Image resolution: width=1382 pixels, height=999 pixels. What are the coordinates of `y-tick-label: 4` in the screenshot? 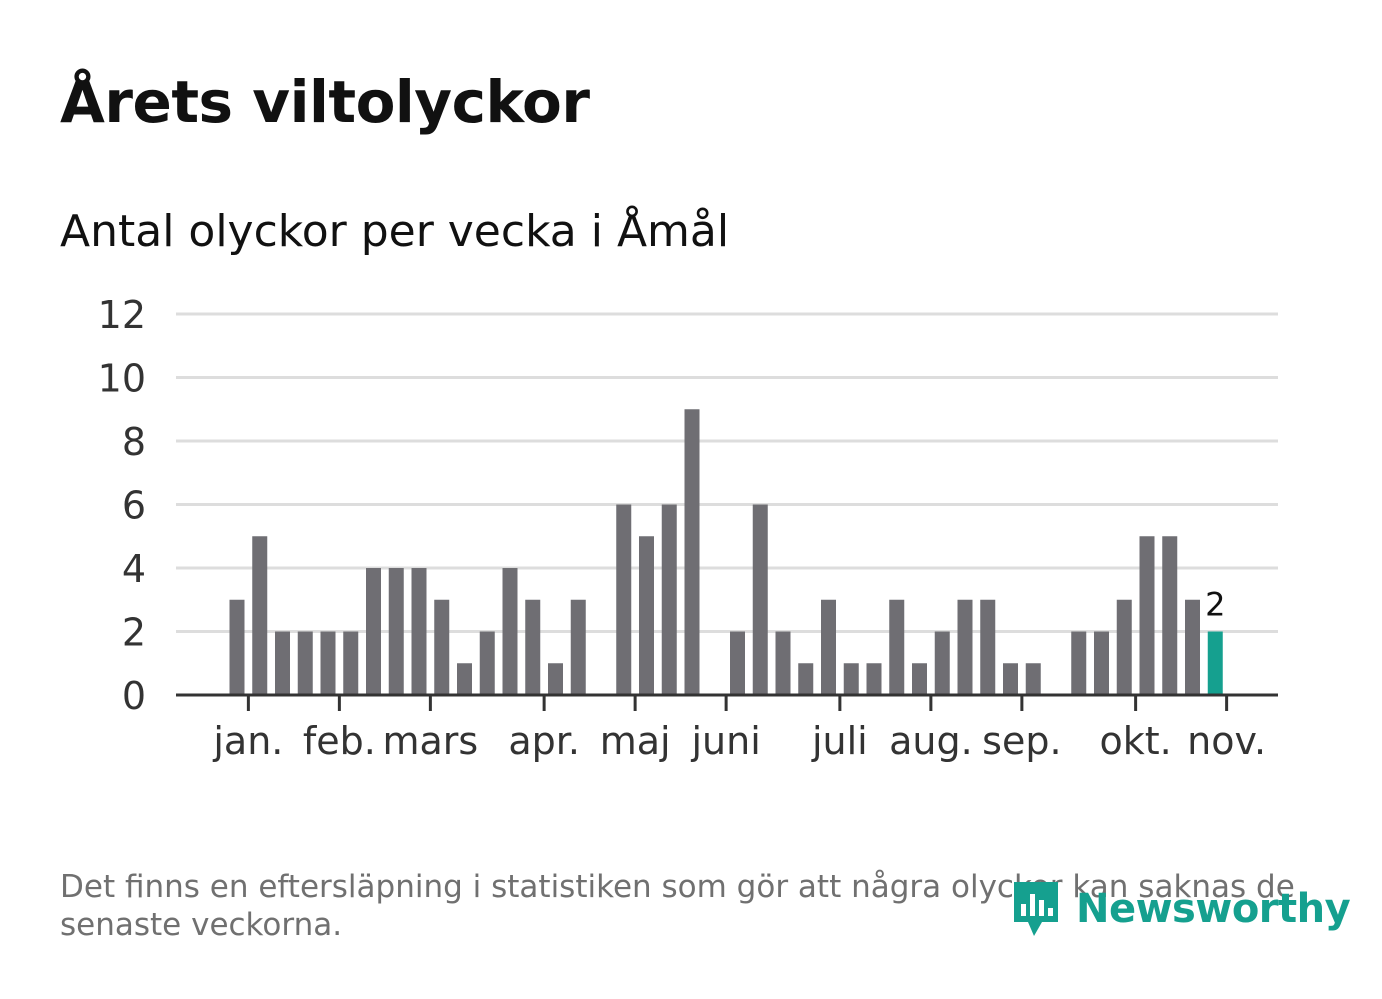 It's located at (134, 569).